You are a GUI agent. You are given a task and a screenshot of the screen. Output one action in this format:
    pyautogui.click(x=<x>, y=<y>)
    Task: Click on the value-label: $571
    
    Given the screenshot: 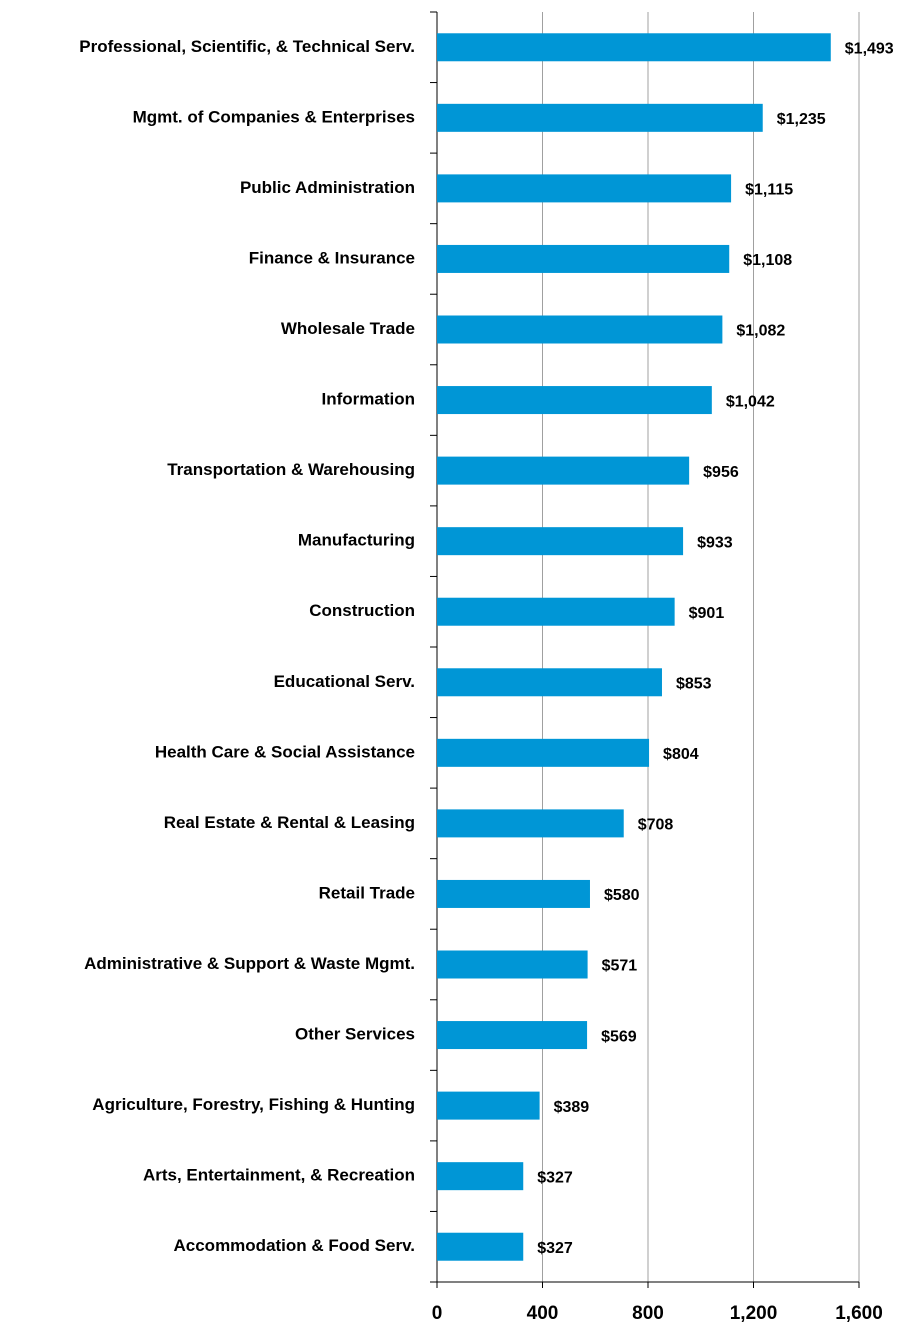 What is the action you would take?
    pyautogui.click(x=620, y=966)
    